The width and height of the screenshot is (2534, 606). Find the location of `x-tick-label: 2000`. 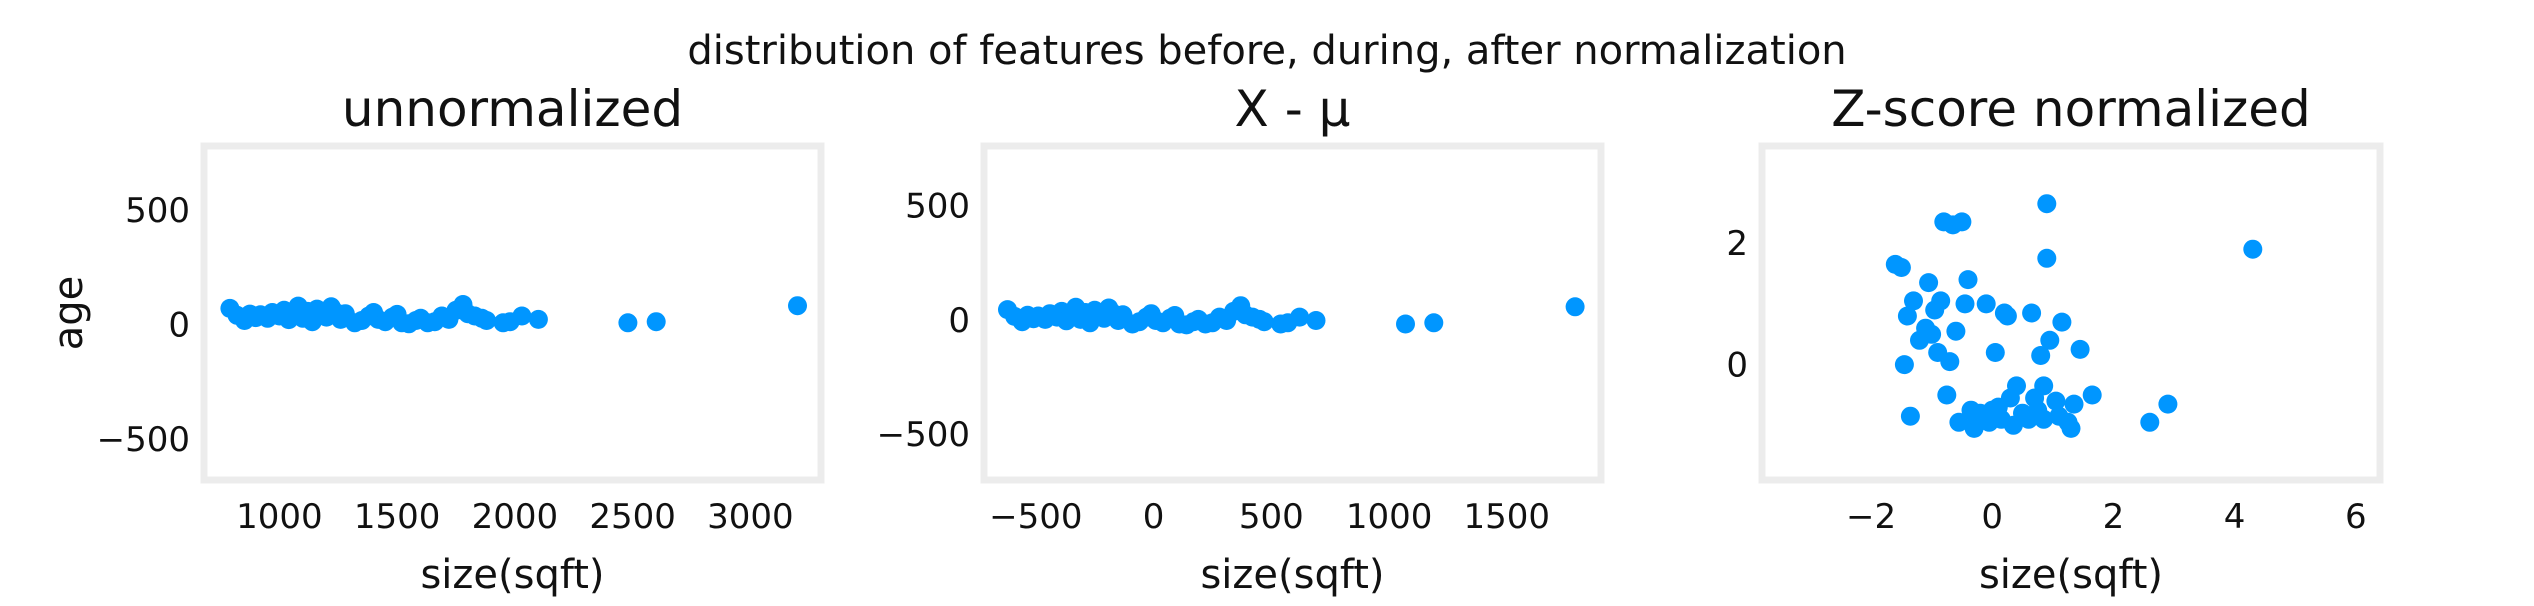

x-tick-label: 2000 is located at coordinates (515, 517).